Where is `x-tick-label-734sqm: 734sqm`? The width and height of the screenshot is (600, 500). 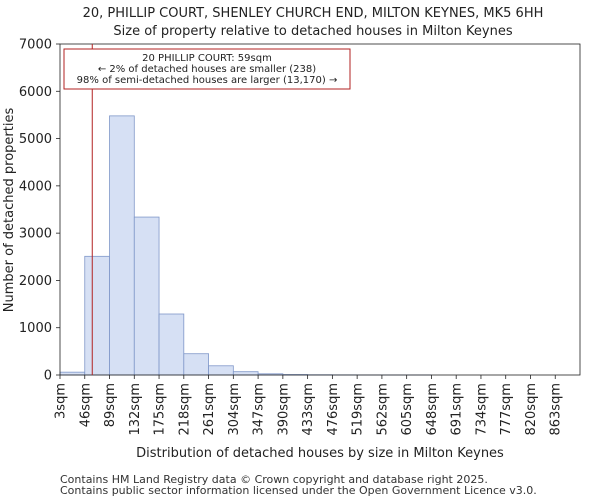 x-tick-label-734sqm: 734sqm is located at coordinates (481, 409).